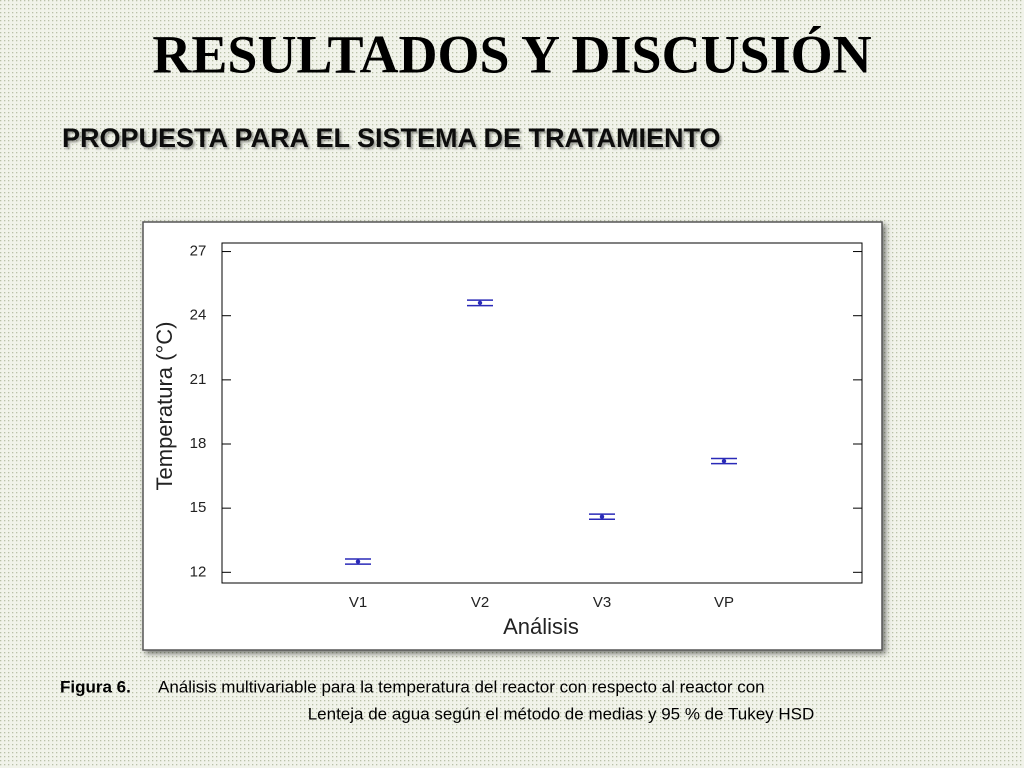 The width and height of the screenshot is (1024, 768). Describe the element at coordinates (198, 443) in the screenshot. I see `y-tick-label: 18` at that location.